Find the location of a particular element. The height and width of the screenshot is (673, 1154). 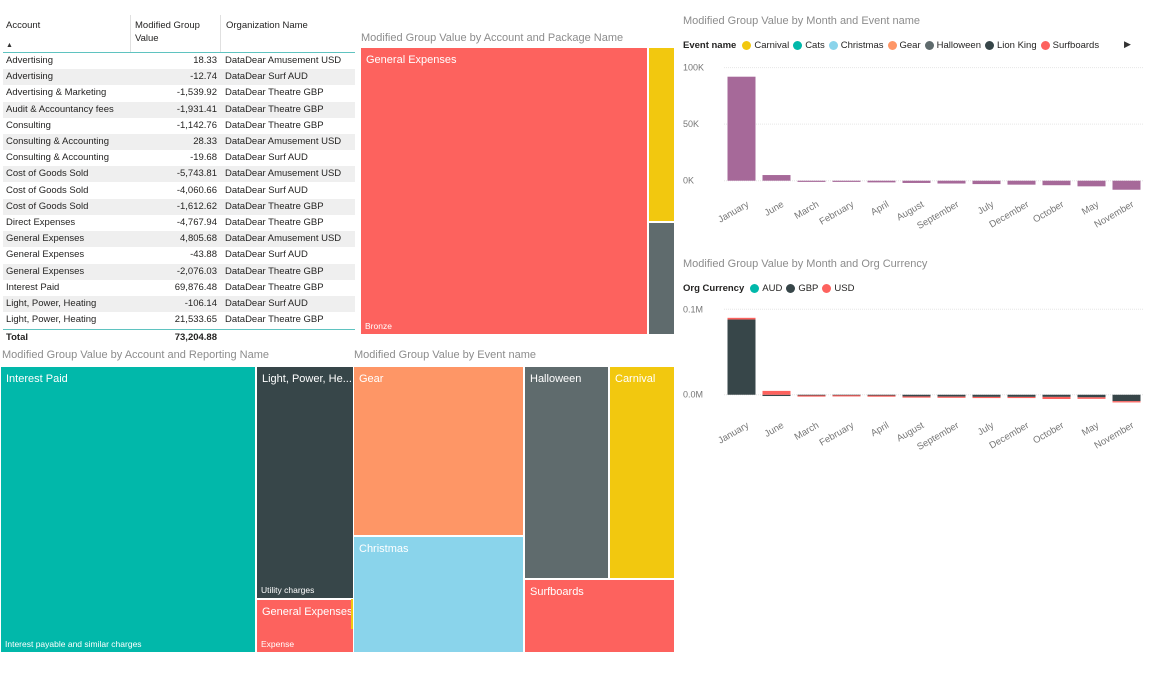

x-tick-label: February is located at coordinates (837, 213).